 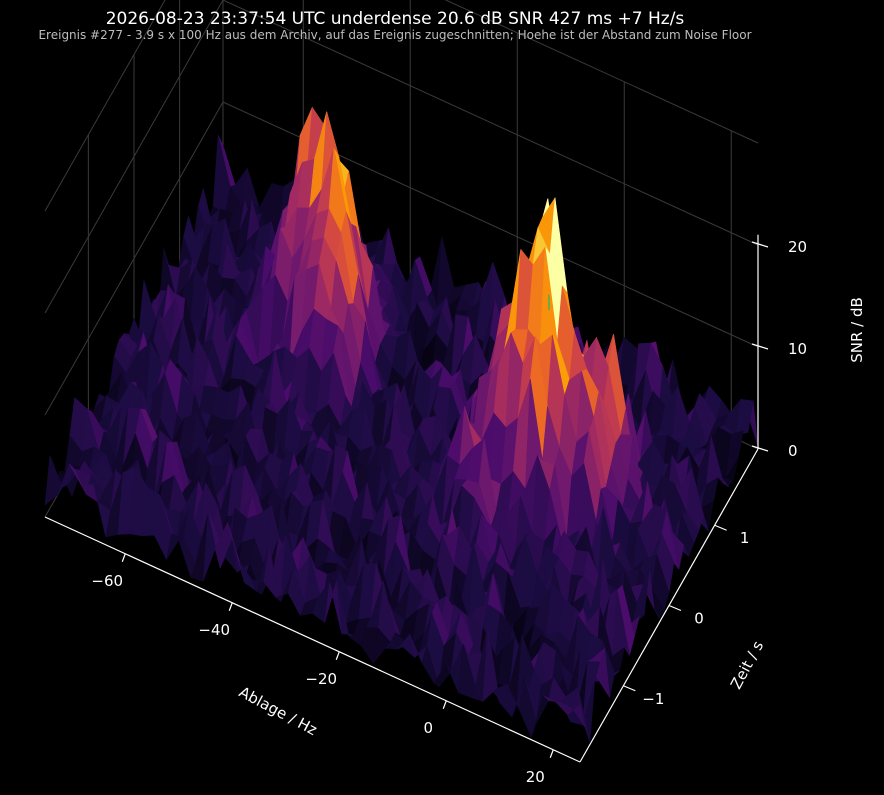 I want to click on surface-facet, so click(x=576, y=716).